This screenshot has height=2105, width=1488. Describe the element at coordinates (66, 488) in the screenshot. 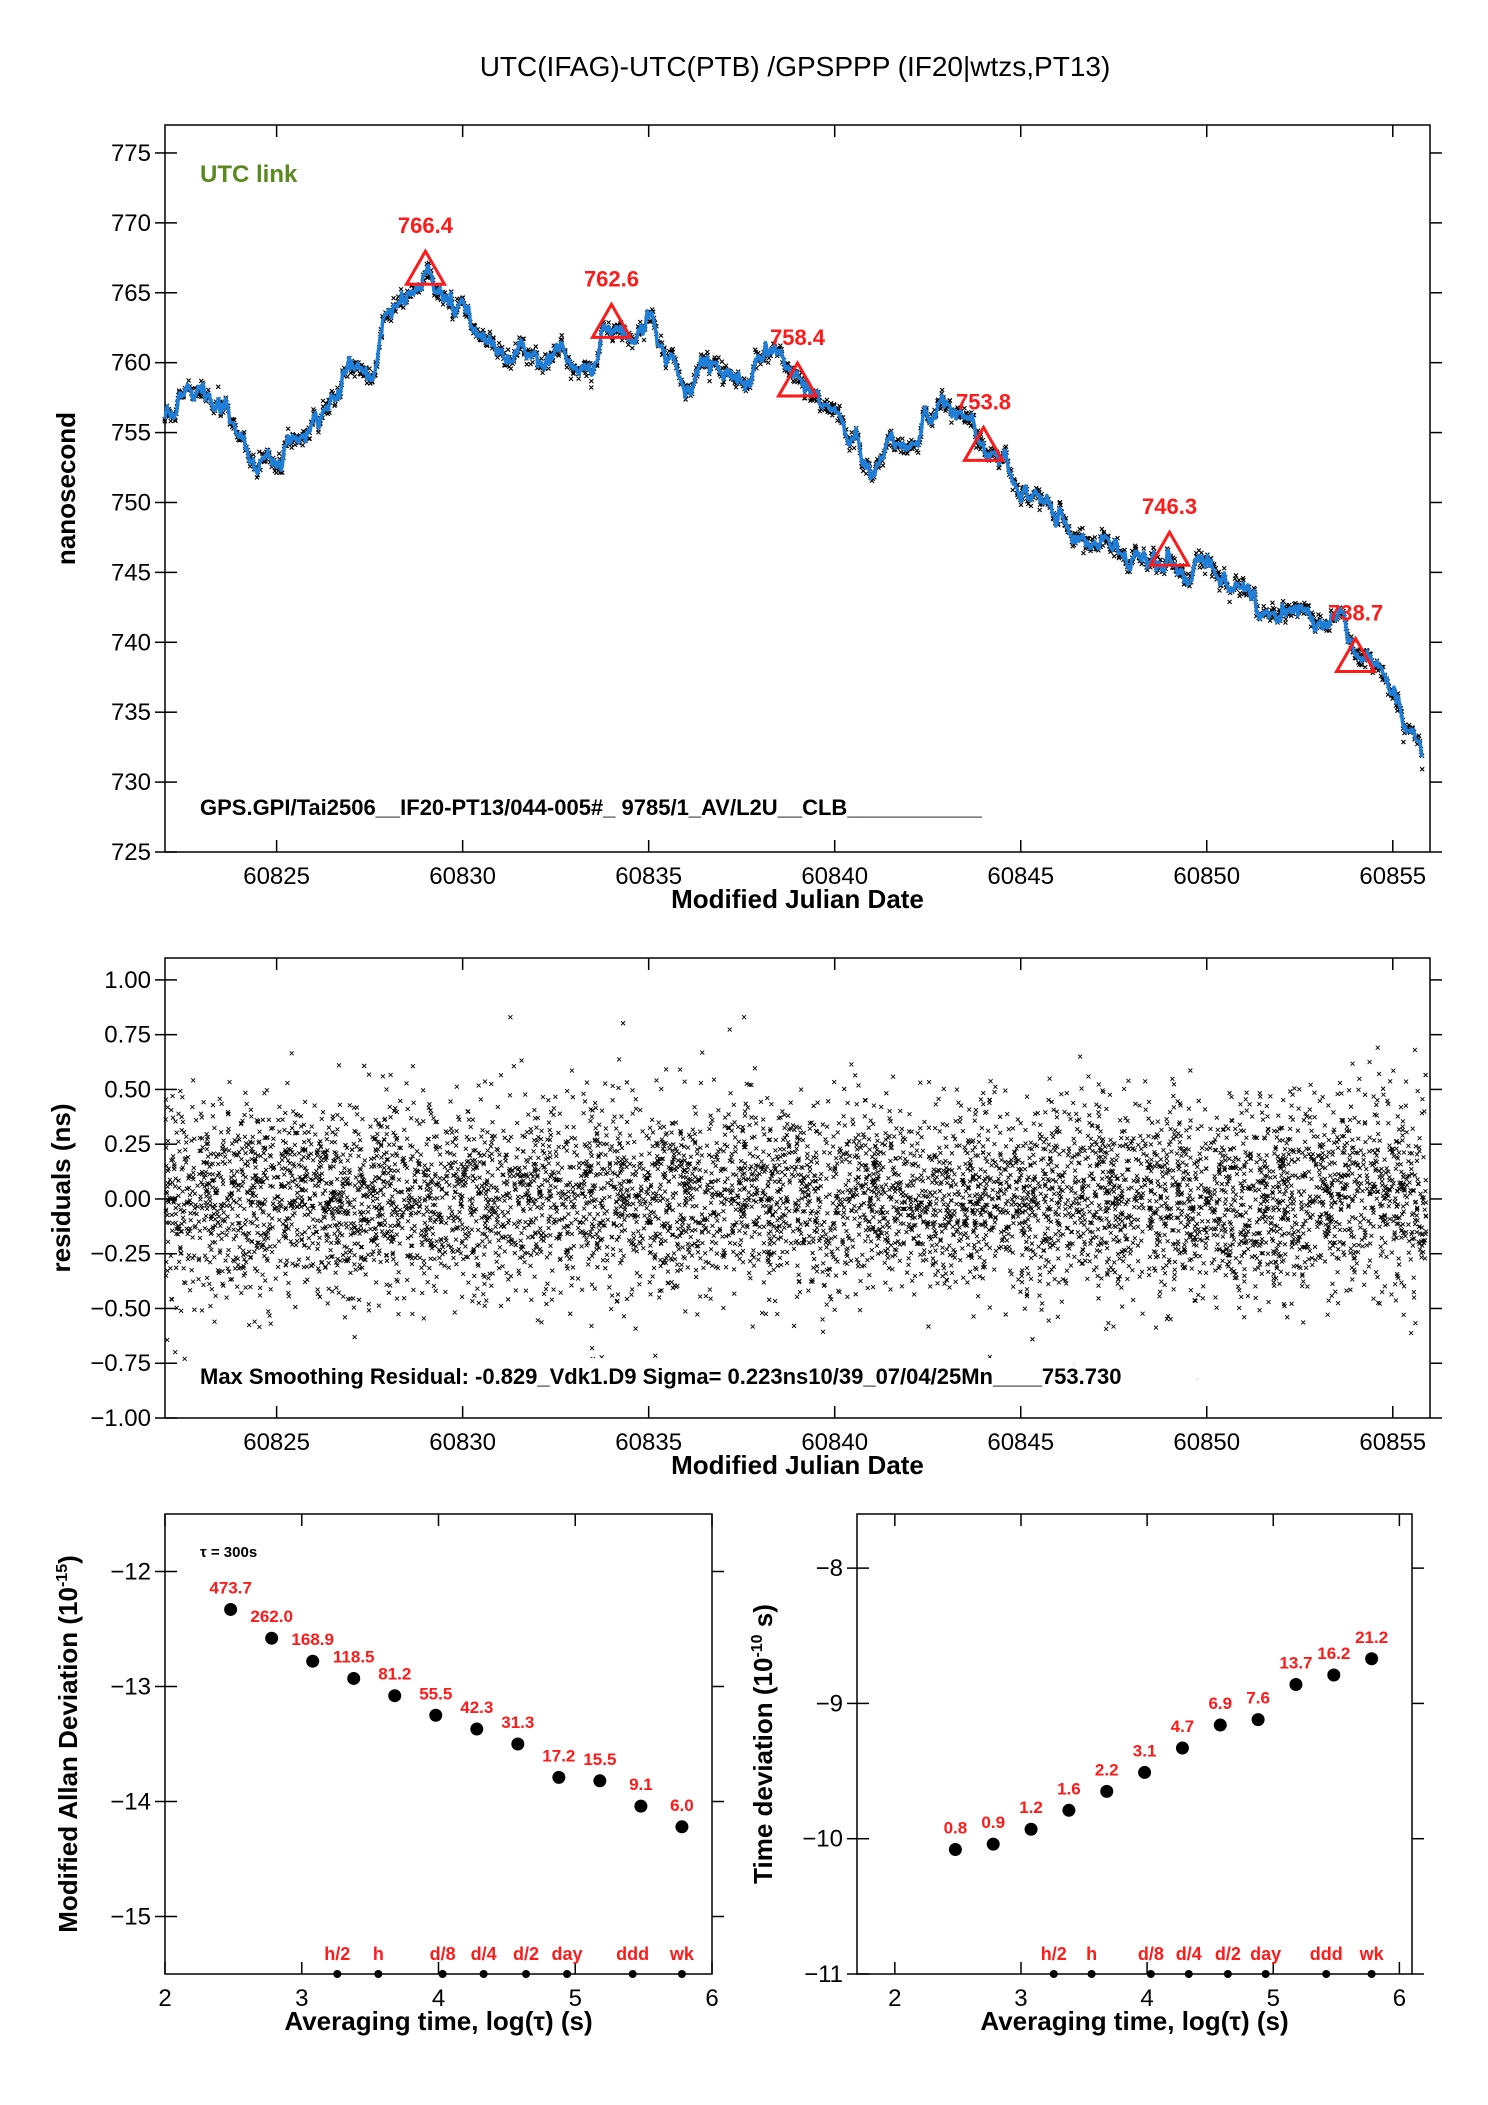

I see `y-axis-label: nanosecond` at that location.